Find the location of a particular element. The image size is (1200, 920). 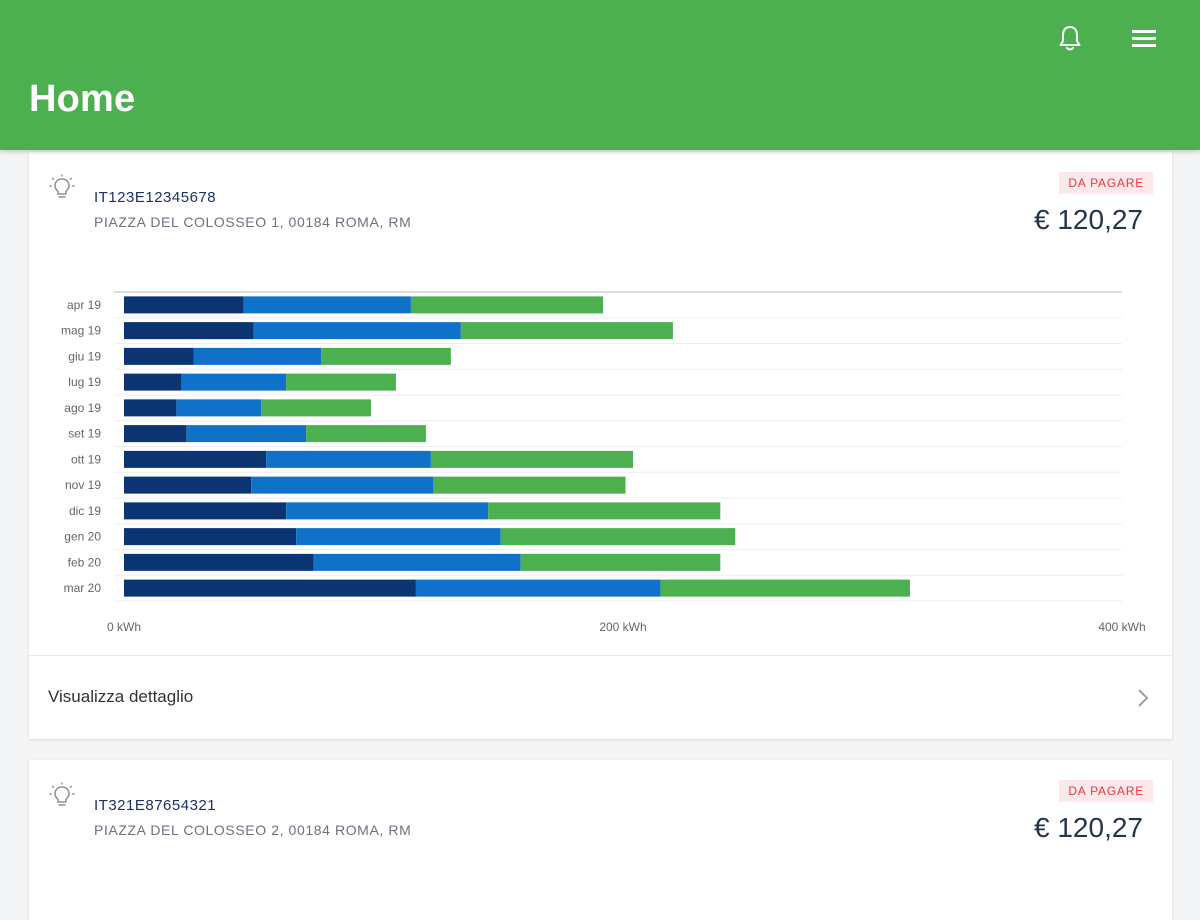

menu-button is located at coordinates (1144, 38).